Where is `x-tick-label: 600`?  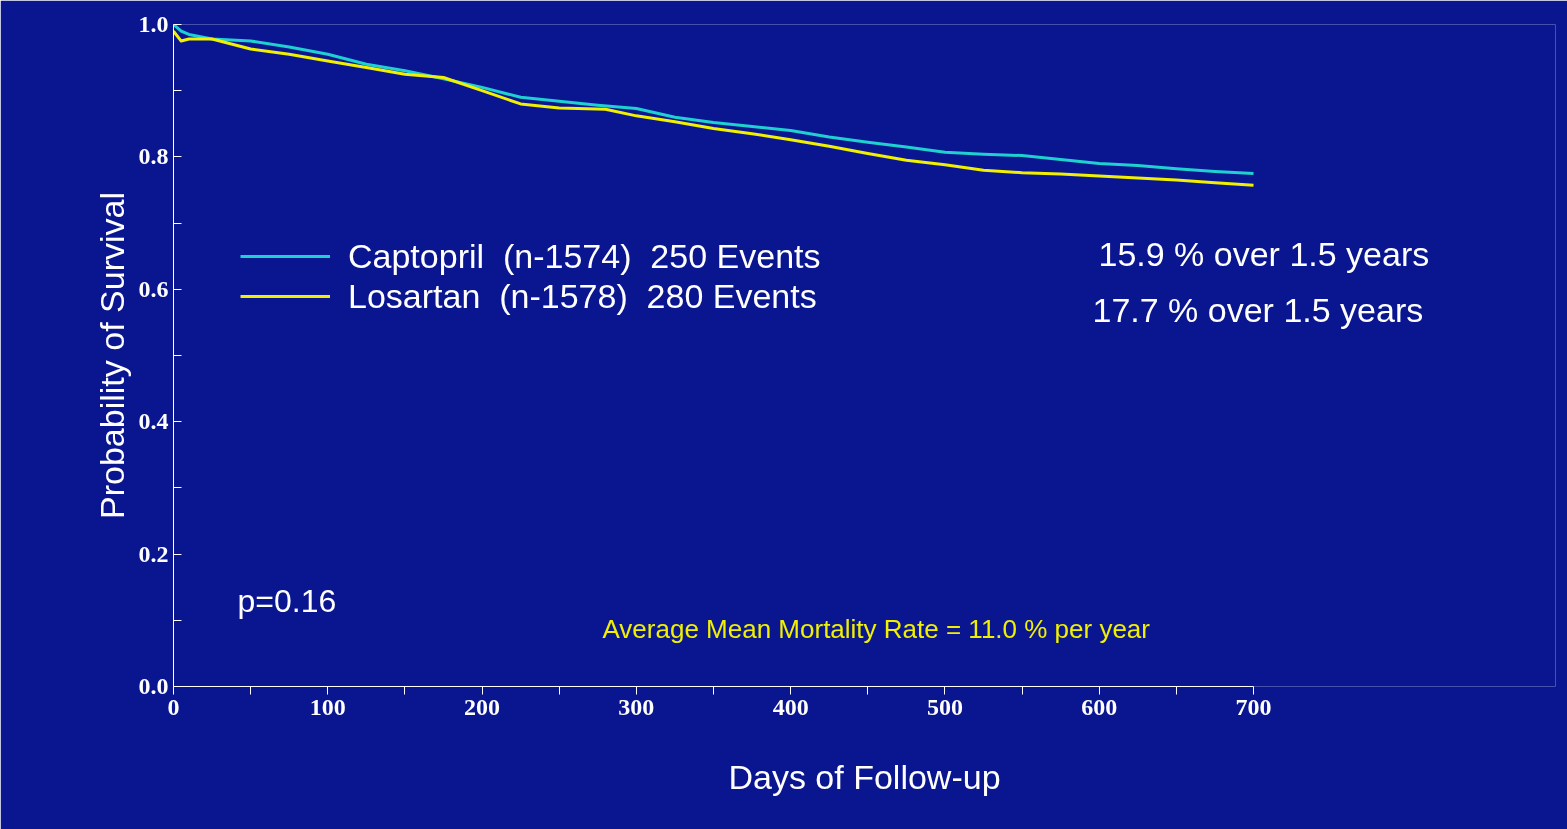 x-tick-label: 600 is located at coordinates (1099, 706).